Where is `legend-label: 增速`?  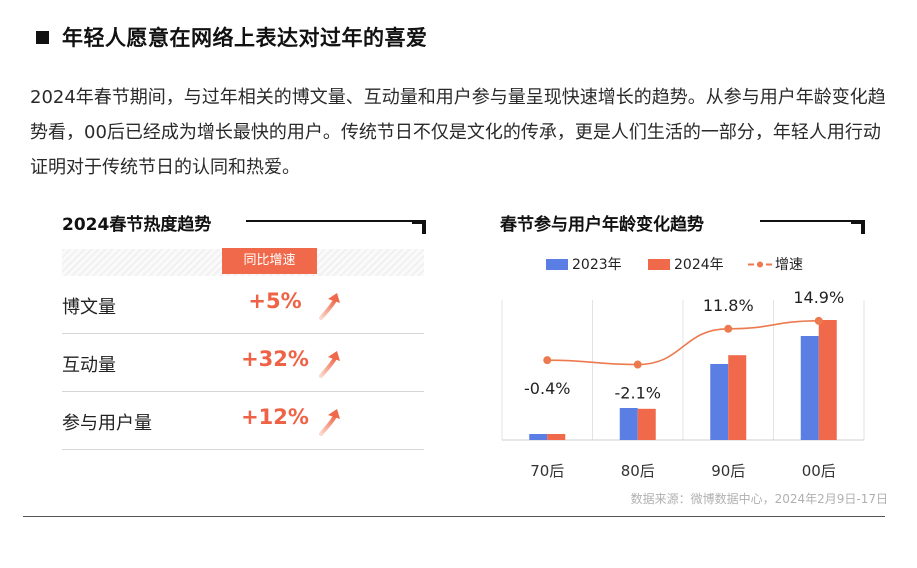
legend-label: 增速 is located at coordinates (789, 265).